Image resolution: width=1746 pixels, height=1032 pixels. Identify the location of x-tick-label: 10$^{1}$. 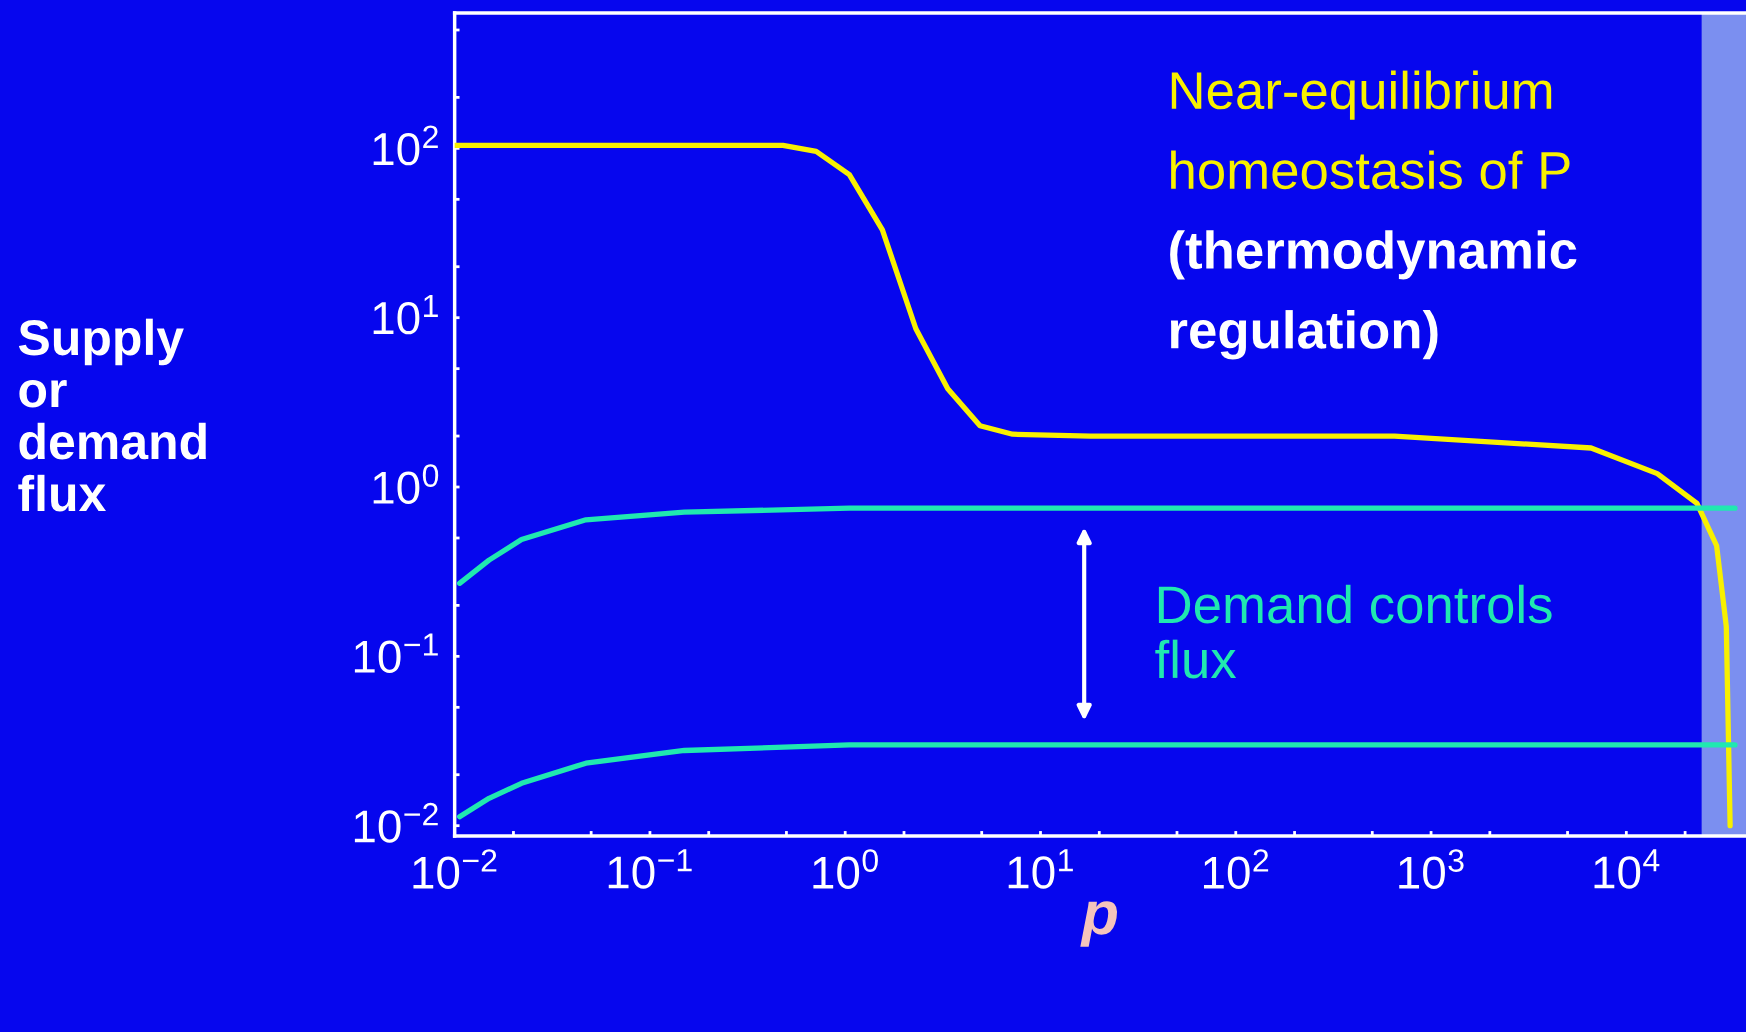
(1040, 869).